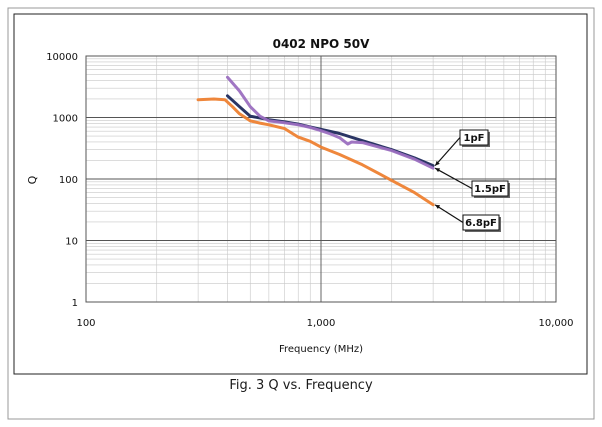  Describe the element at coordinates (321, 323) in the screenshot. I see `x-tick-label: 1,000` at that location.